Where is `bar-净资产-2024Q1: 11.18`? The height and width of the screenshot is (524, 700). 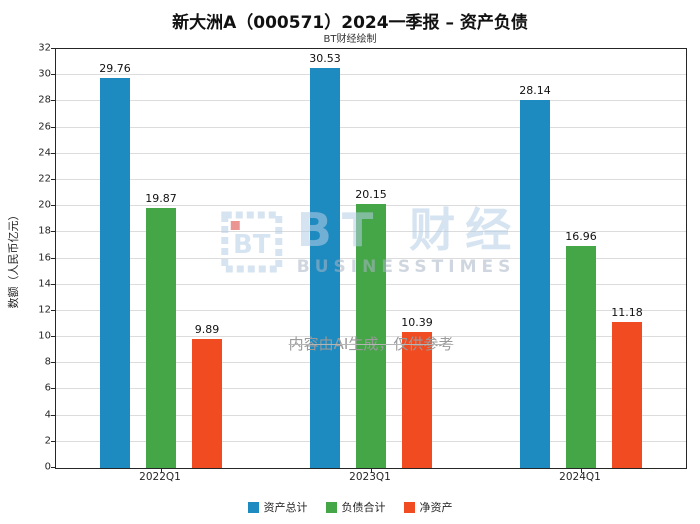 bar-净资产-2024Q1: 11.18 is located at coordinates (627, 387).